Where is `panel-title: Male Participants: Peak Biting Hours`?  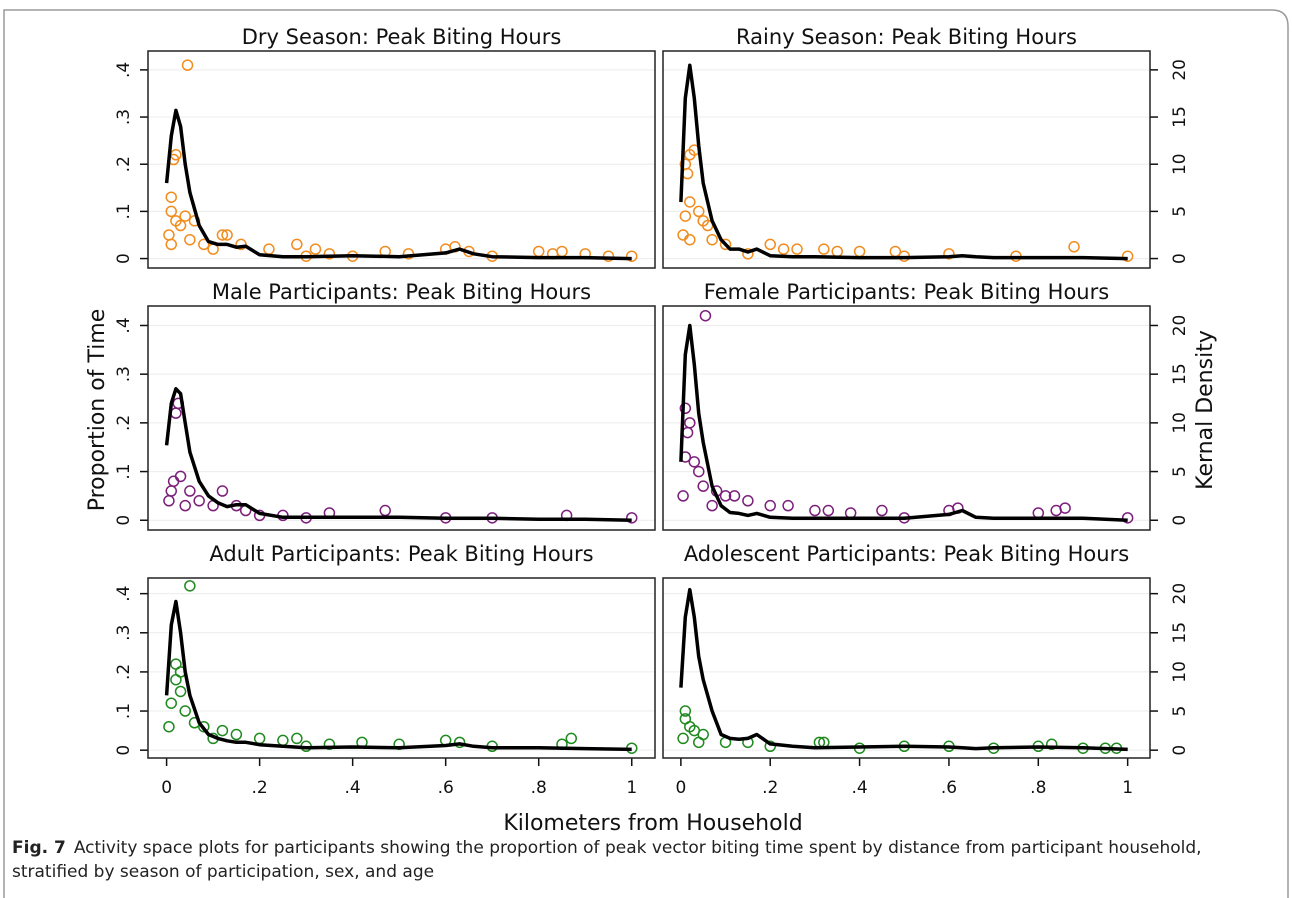 panel-title: Male Participants: Peak Biting Hours is located at coordinates (401, 292).